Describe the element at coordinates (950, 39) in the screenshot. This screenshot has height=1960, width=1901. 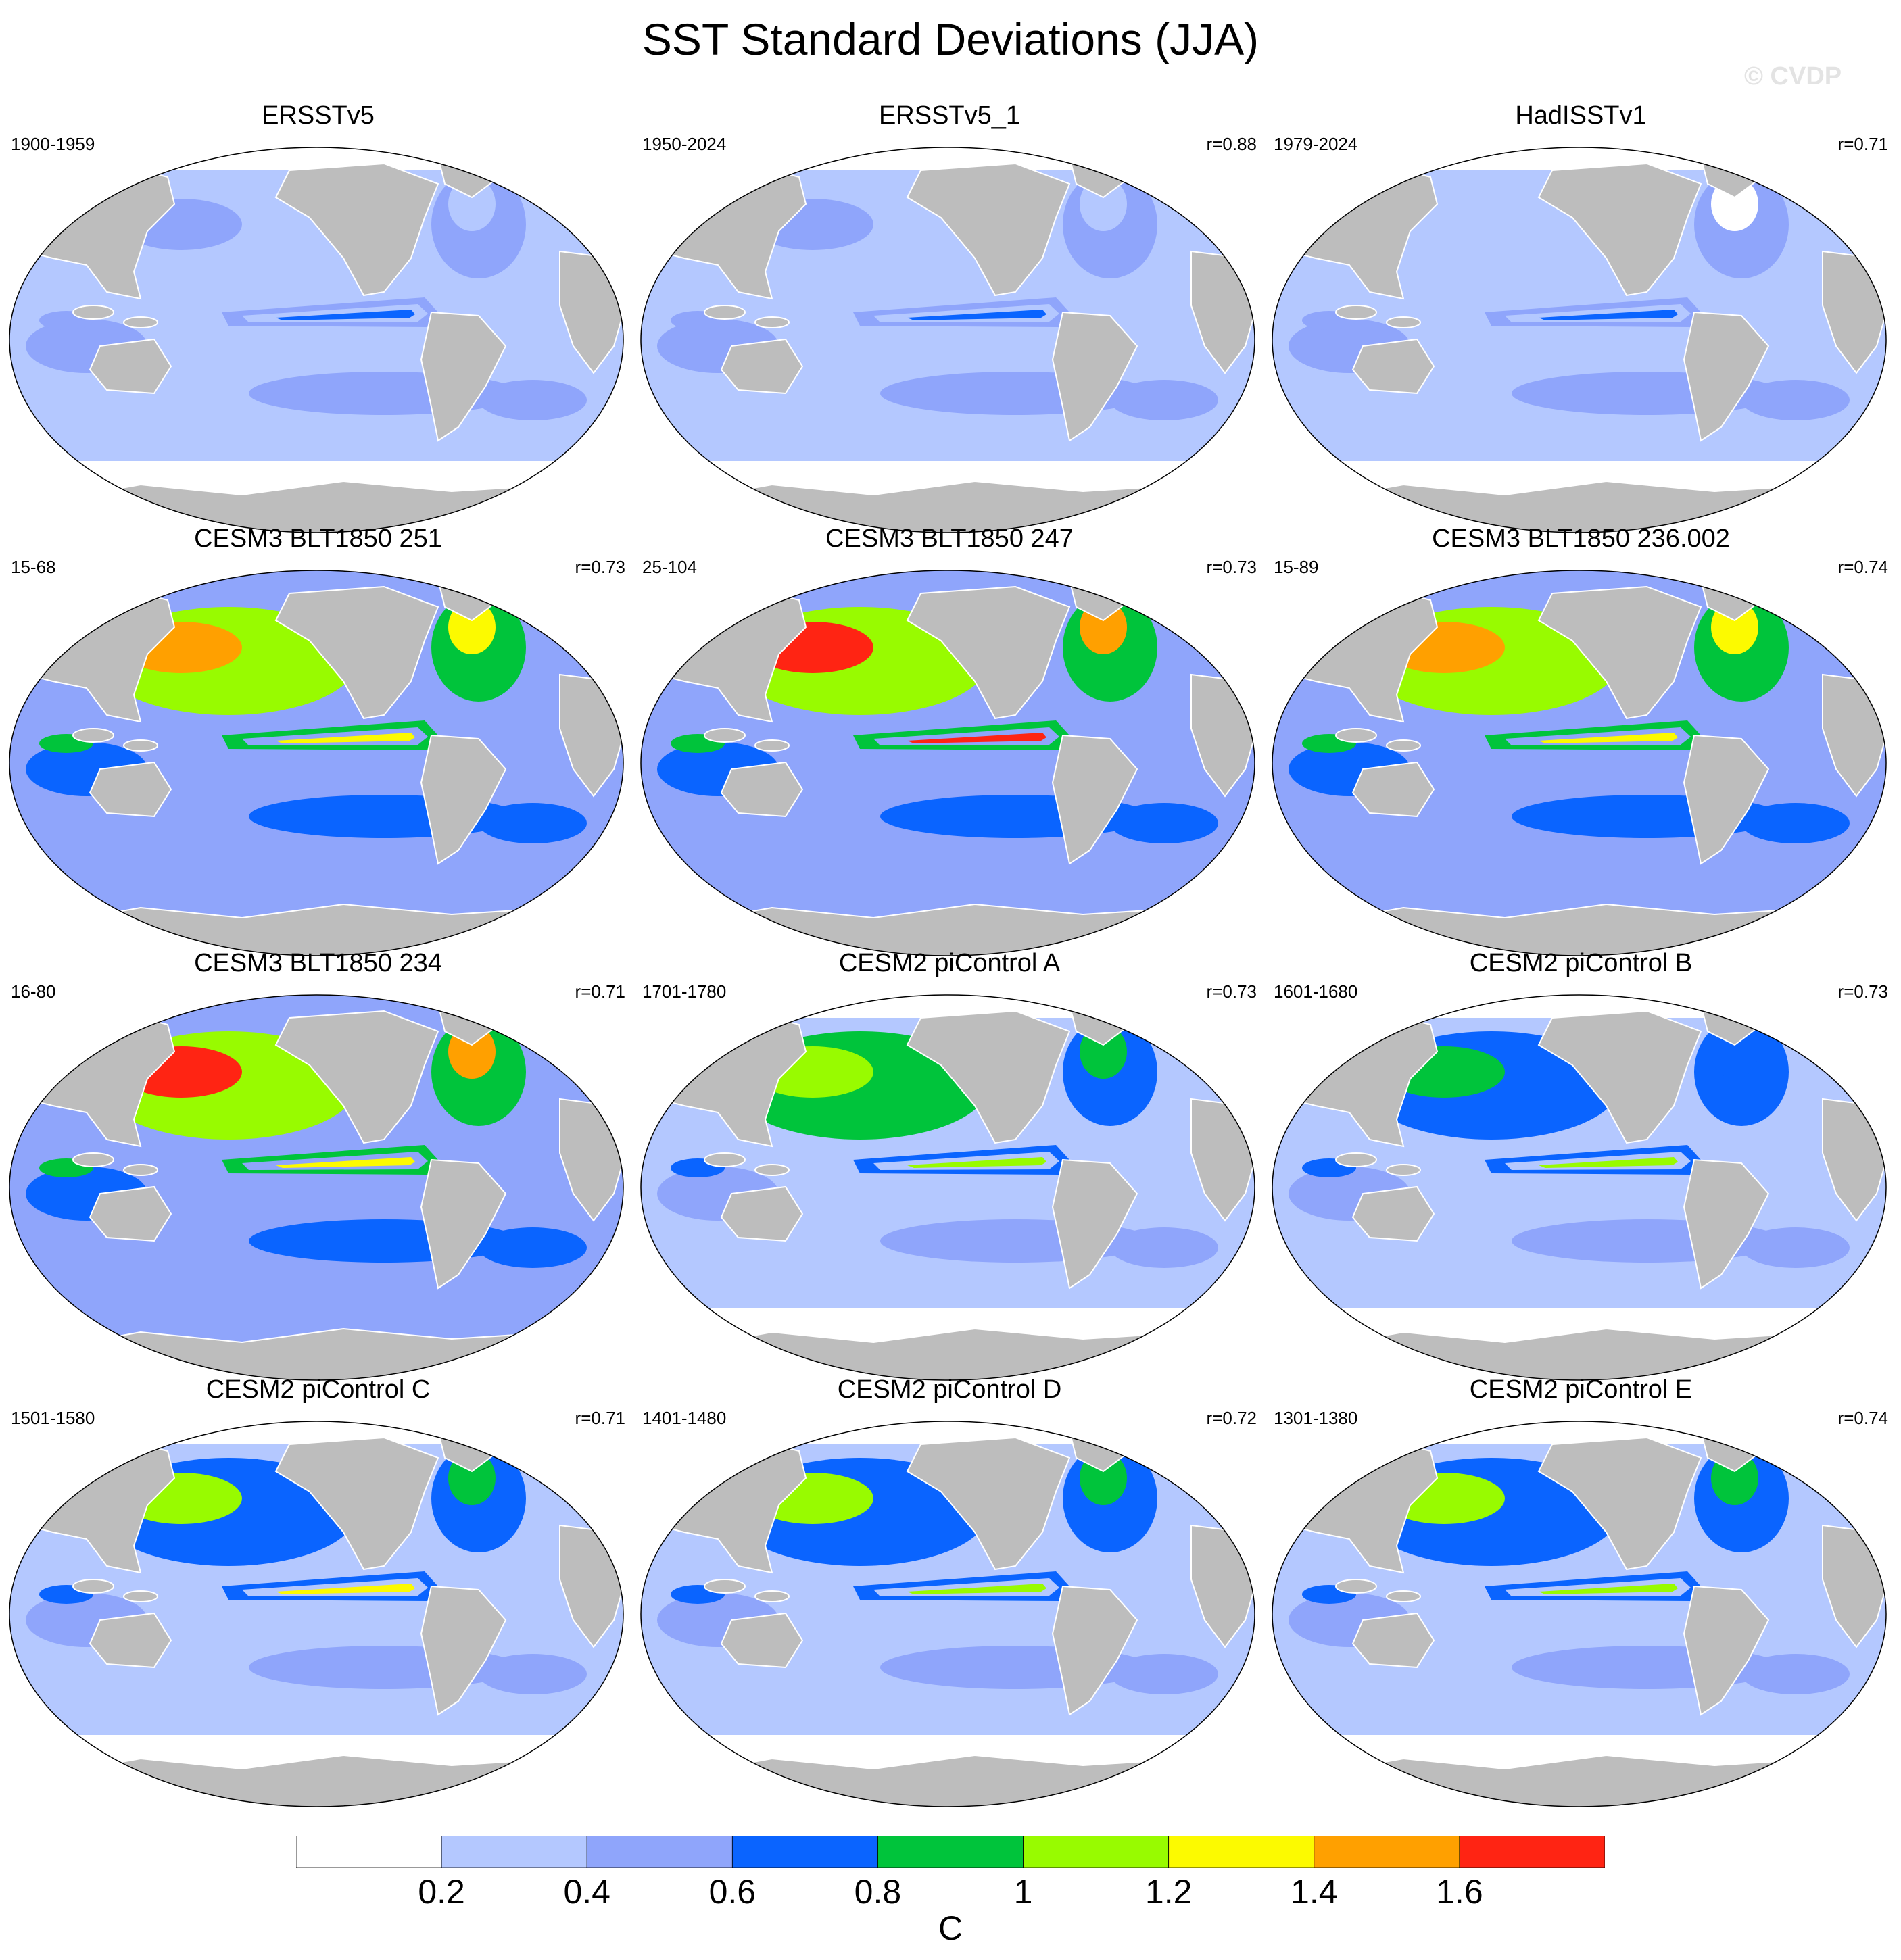
I see `figure-title: SST Standard Deviations (JJA)` at that location.